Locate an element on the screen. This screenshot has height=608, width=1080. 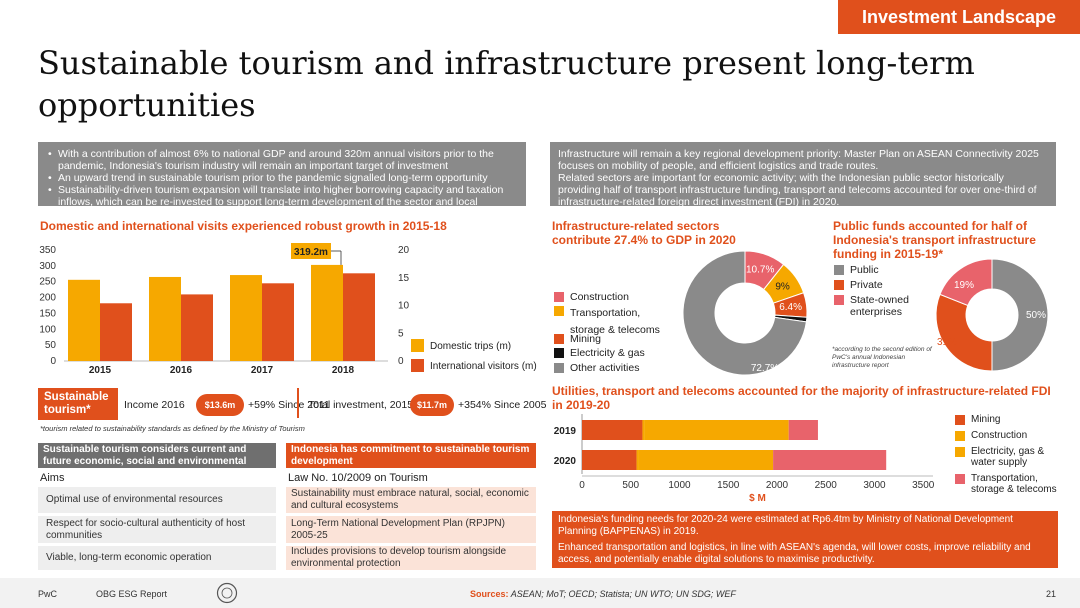
legend-label: International visitors (m) is located at coordinates (483, 366).